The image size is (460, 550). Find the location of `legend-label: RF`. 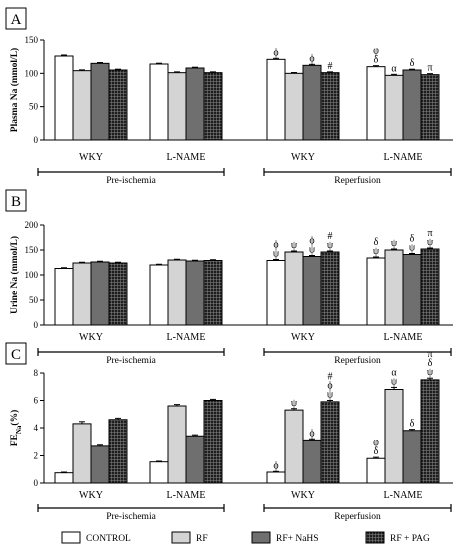

legend-label: RF is located at coordinates (202, 539).